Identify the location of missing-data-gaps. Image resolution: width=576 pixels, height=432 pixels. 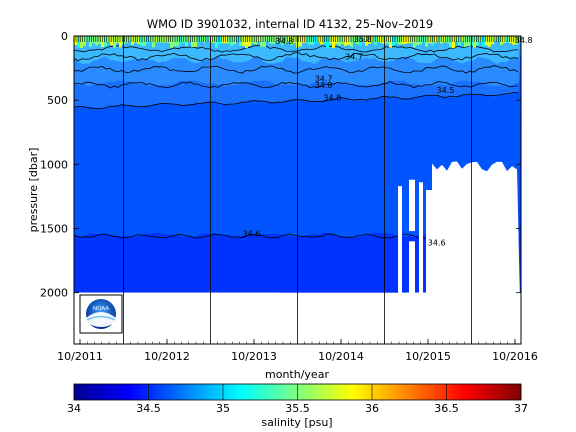
(459, 252).